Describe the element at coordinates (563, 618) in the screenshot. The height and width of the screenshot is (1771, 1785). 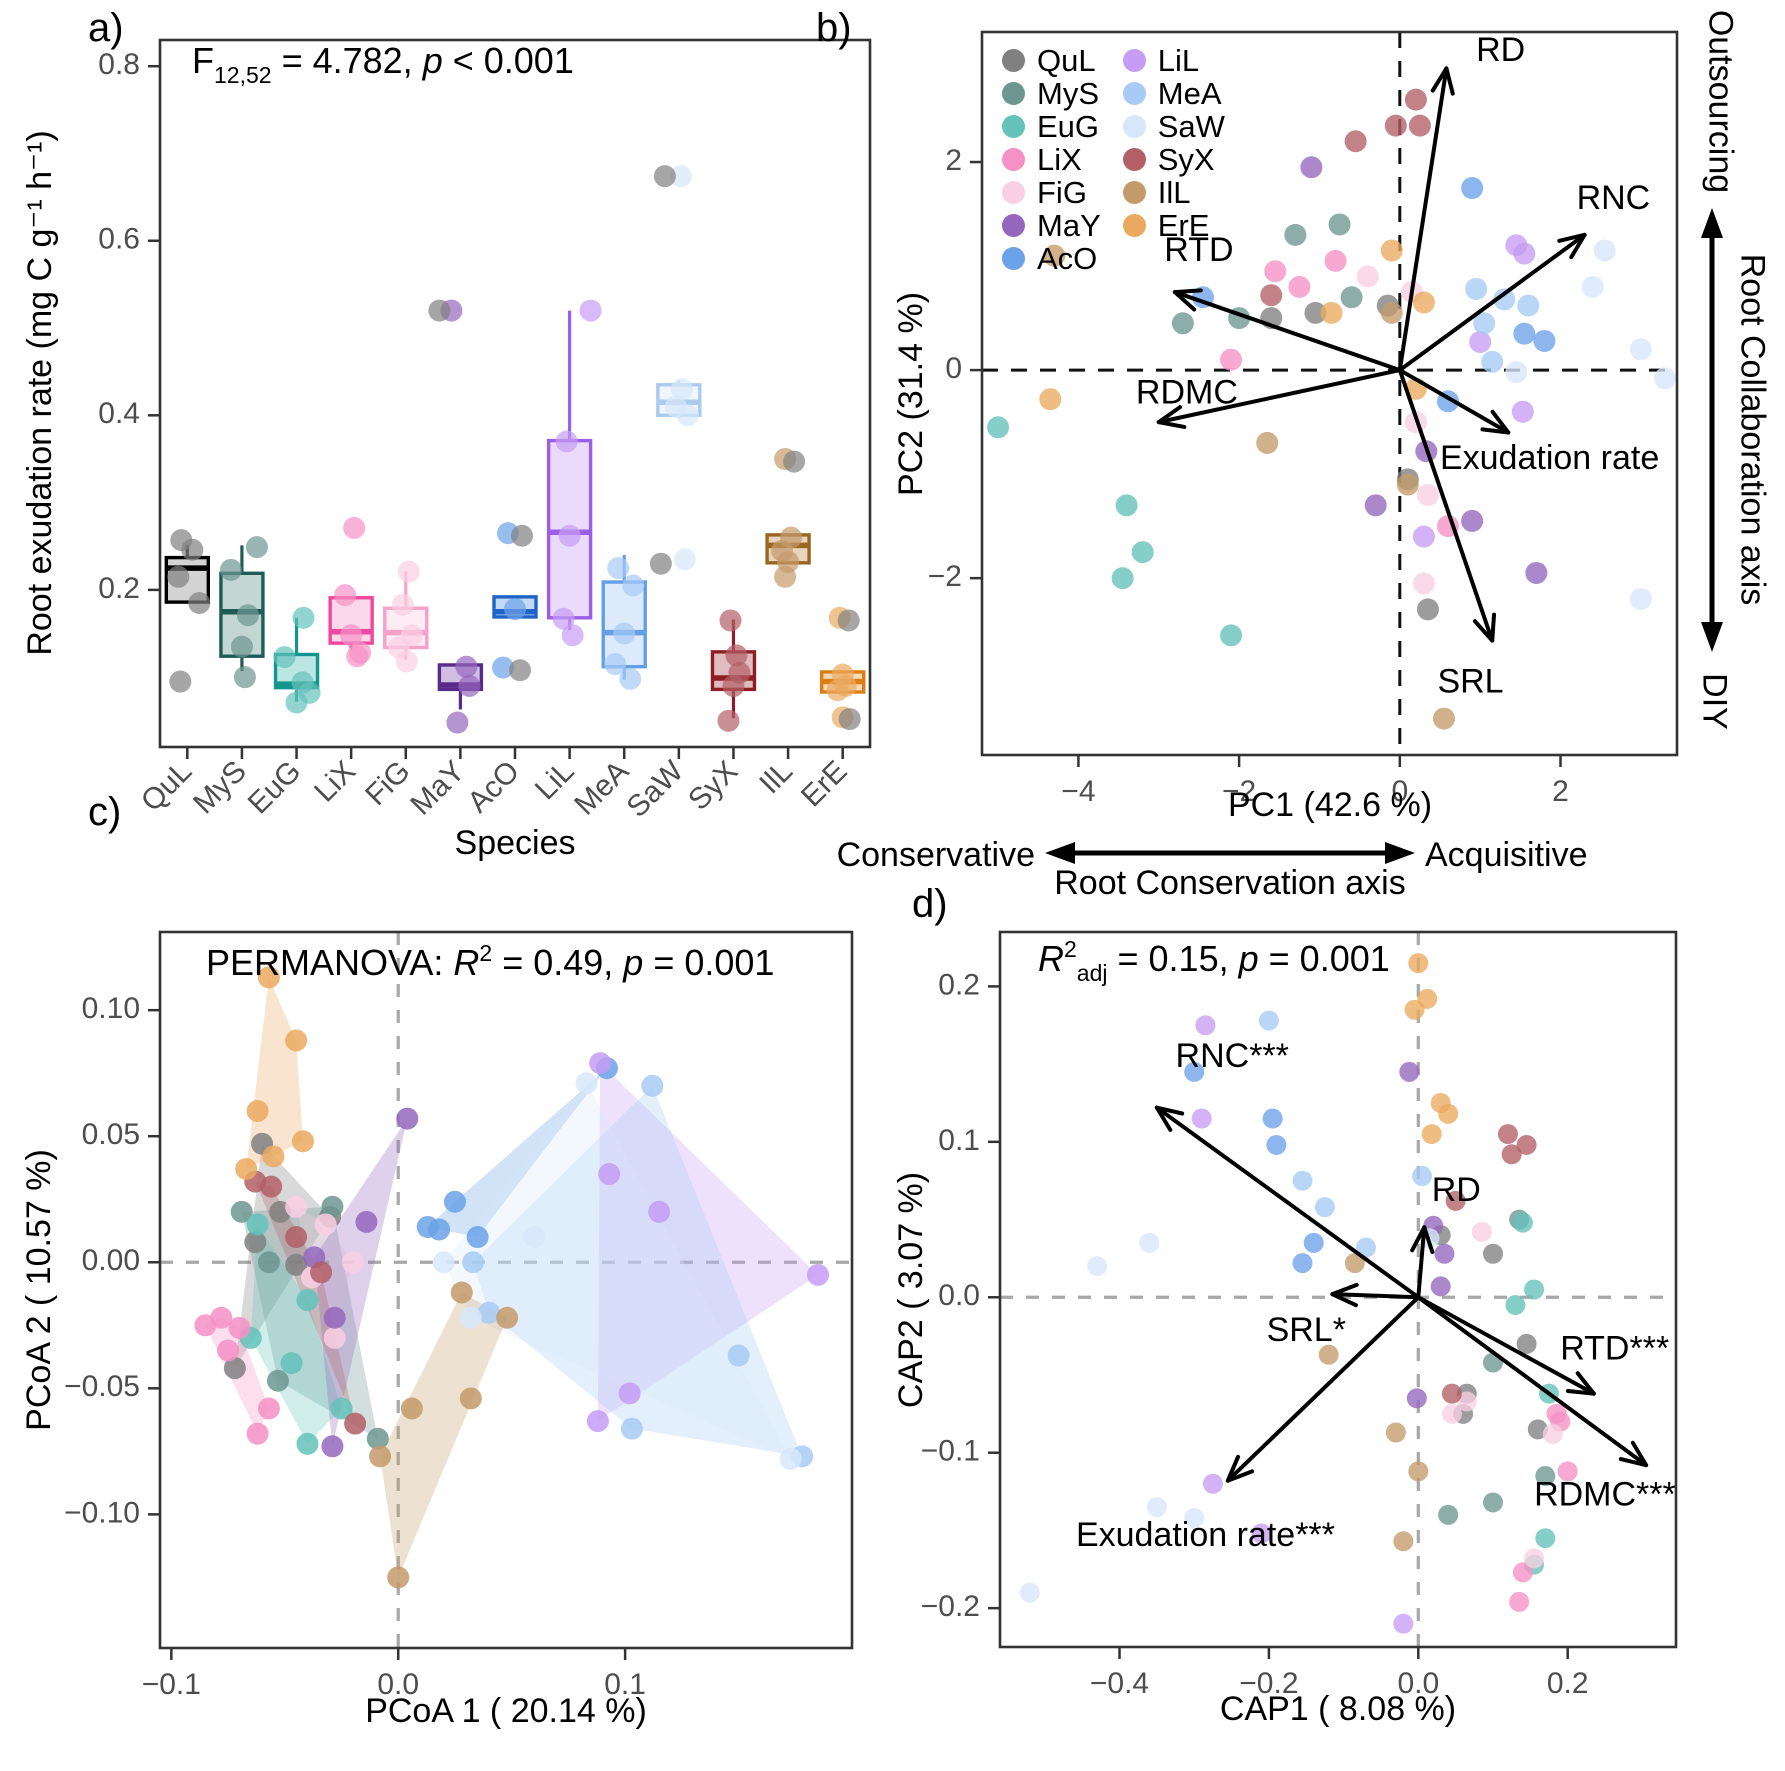
I see `jitter-point-LiL` at that location.